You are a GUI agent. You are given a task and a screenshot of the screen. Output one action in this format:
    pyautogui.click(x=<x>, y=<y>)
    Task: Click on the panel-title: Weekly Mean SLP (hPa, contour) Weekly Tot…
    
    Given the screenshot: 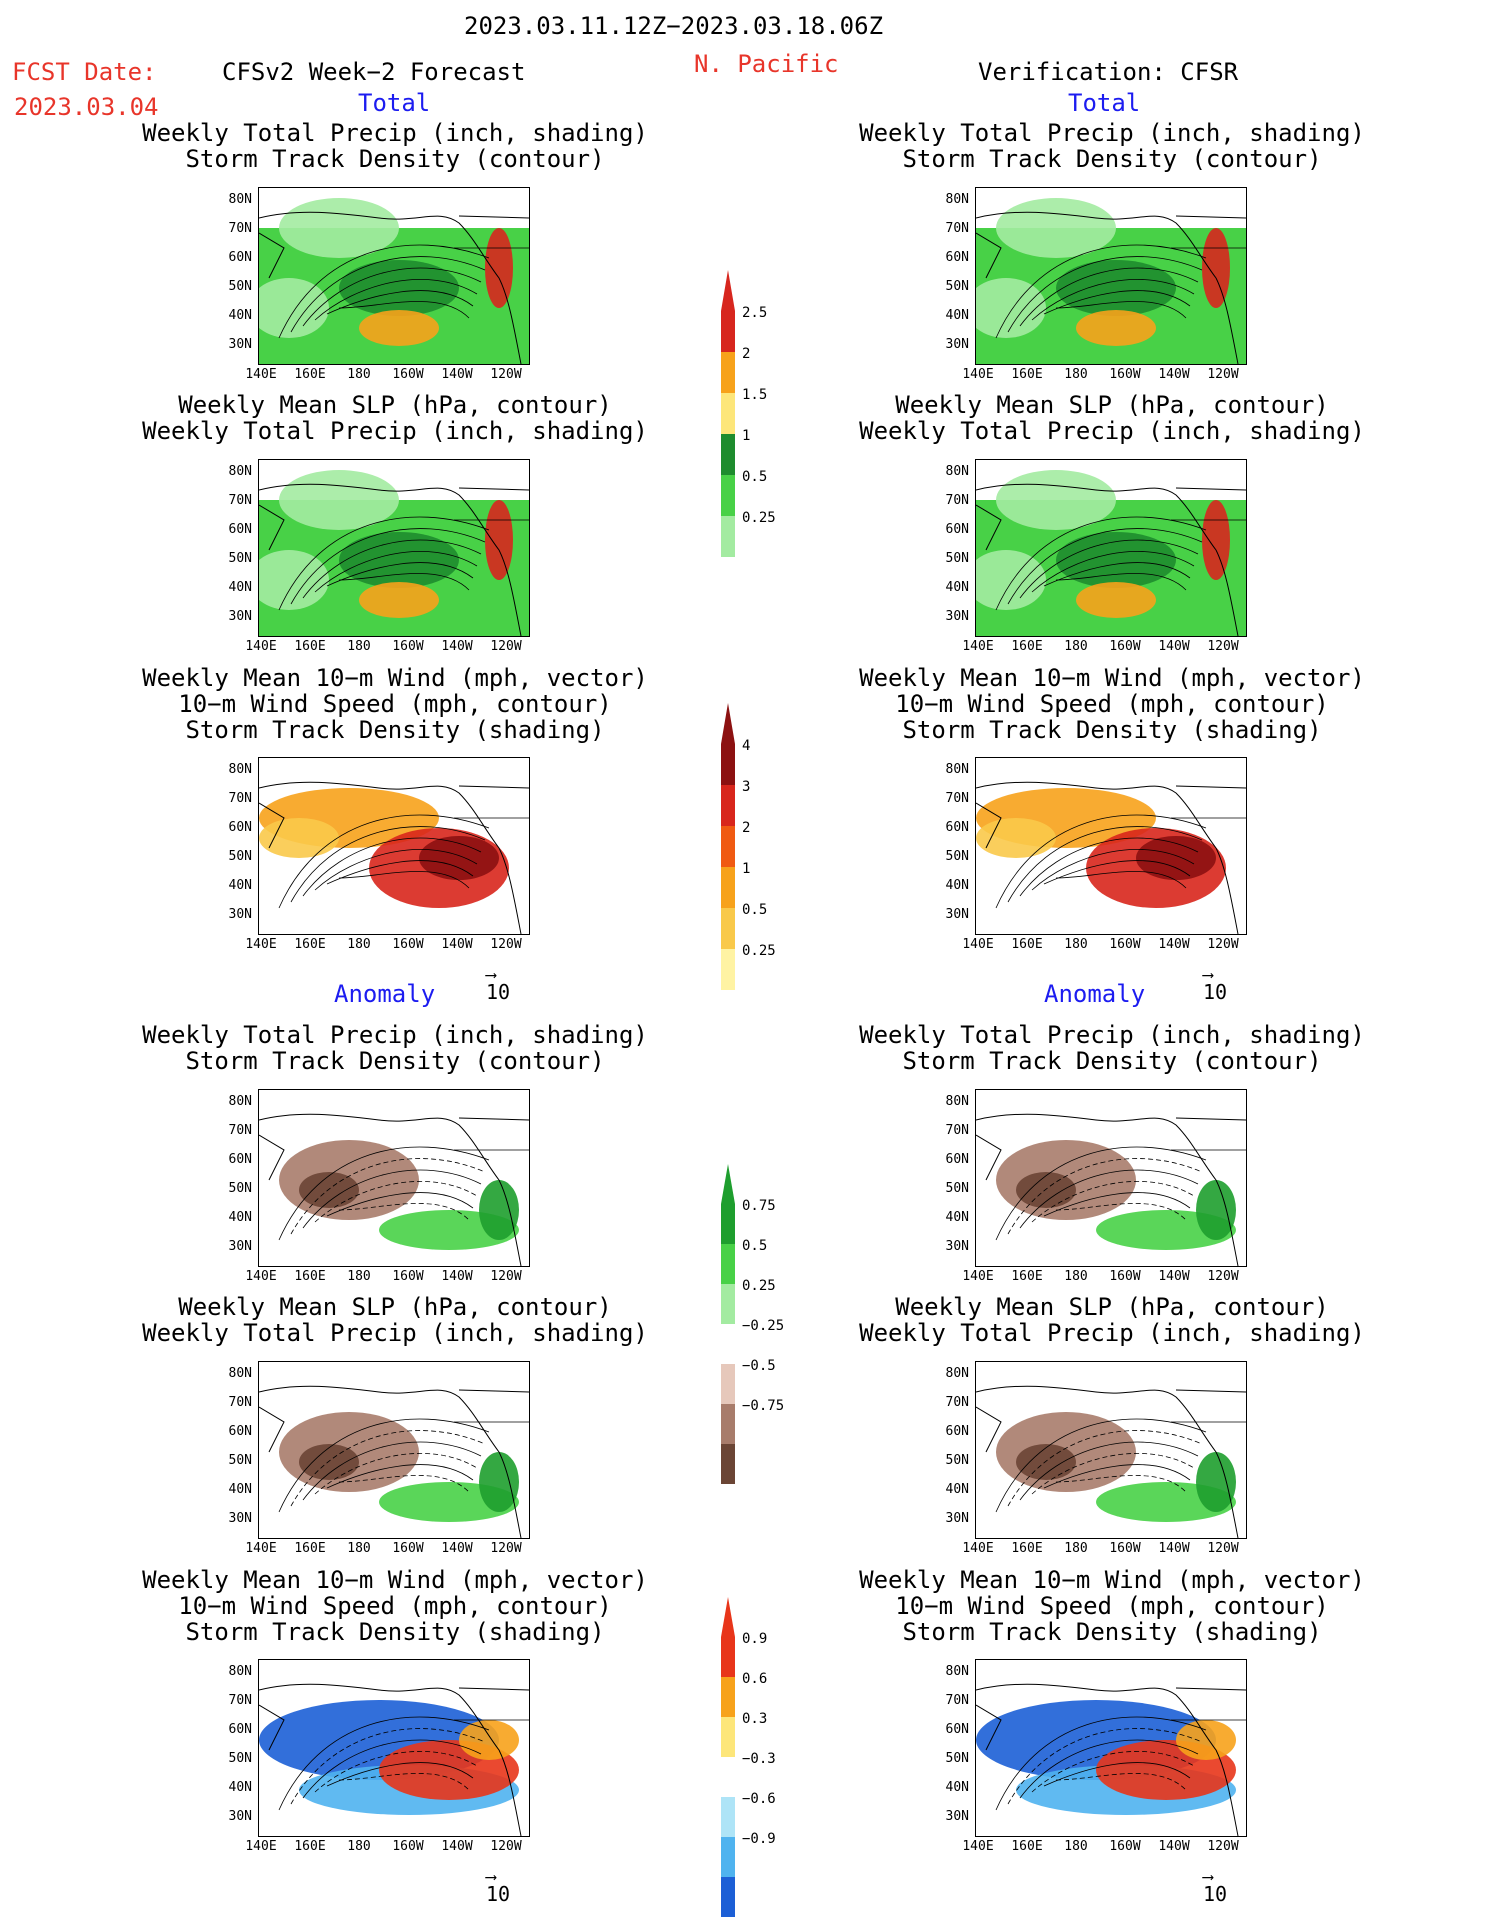 What is the action you would take?
    pyautogui.click(x=1112, y=1320)
    